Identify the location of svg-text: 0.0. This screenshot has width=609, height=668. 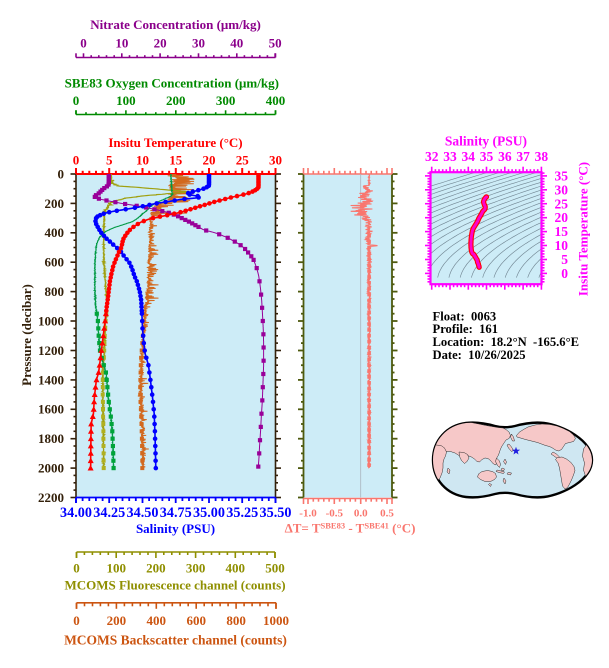
(361, 513).